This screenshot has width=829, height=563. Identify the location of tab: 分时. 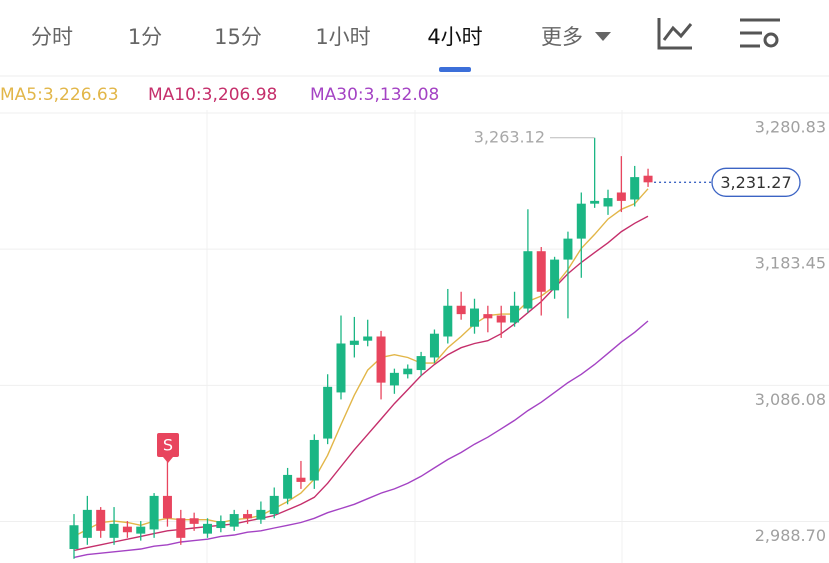
(52, 37).